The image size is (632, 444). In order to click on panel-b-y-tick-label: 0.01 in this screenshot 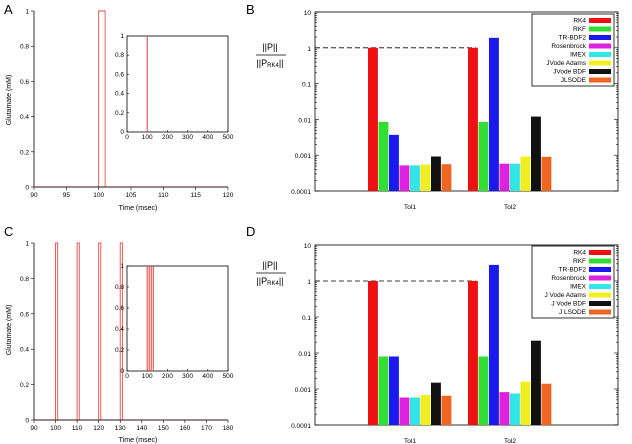, I will do `click(304, 120)`.